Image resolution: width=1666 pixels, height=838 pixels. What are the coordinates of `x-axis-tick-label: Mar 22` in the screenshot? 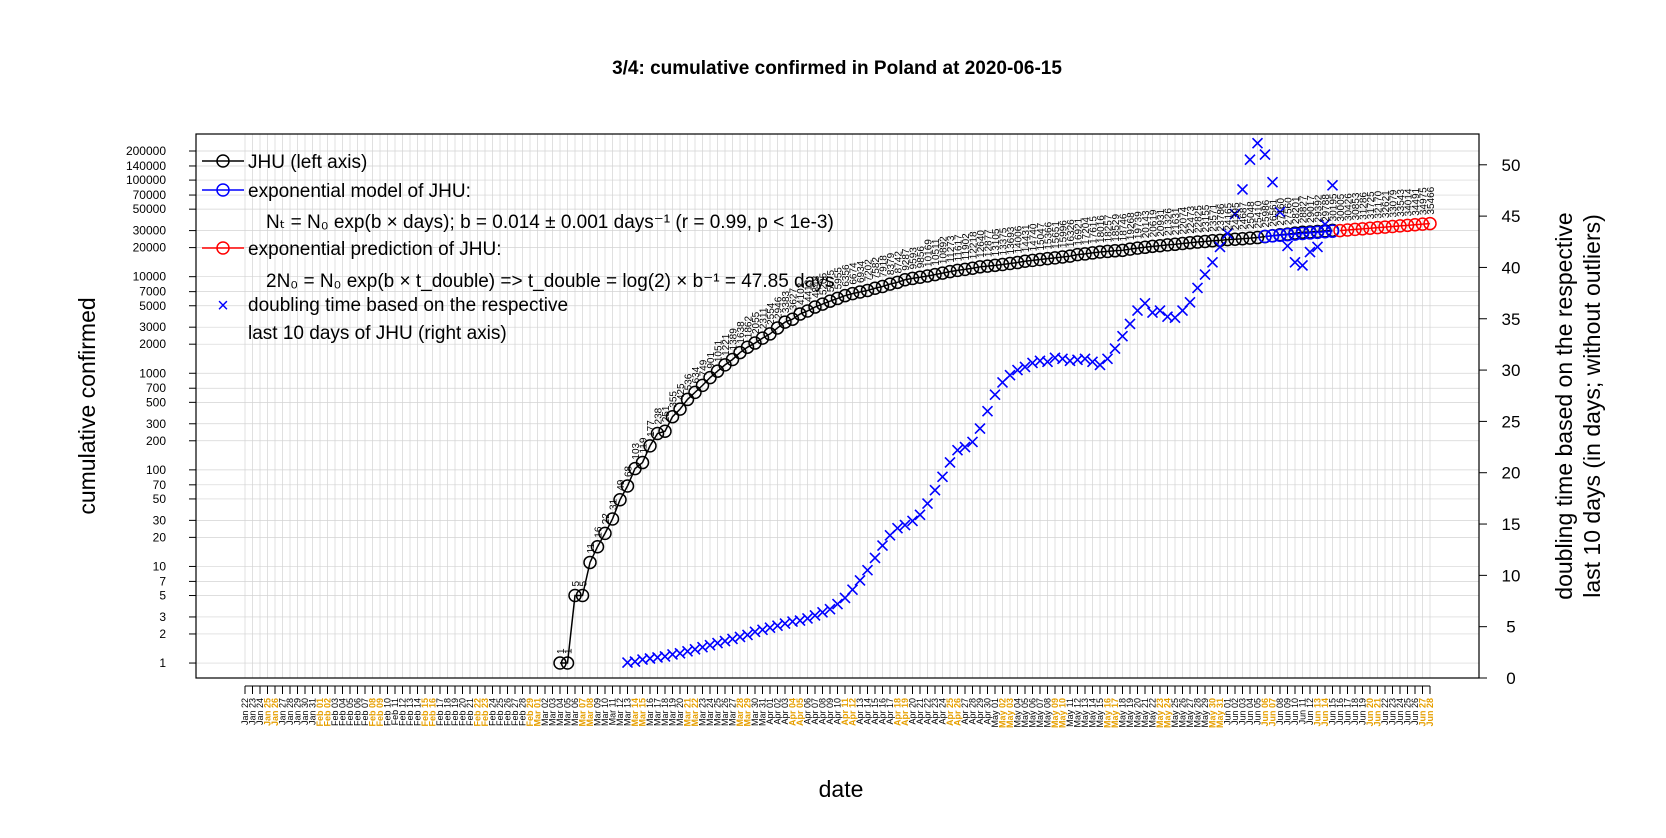 It's located at (695, 712).